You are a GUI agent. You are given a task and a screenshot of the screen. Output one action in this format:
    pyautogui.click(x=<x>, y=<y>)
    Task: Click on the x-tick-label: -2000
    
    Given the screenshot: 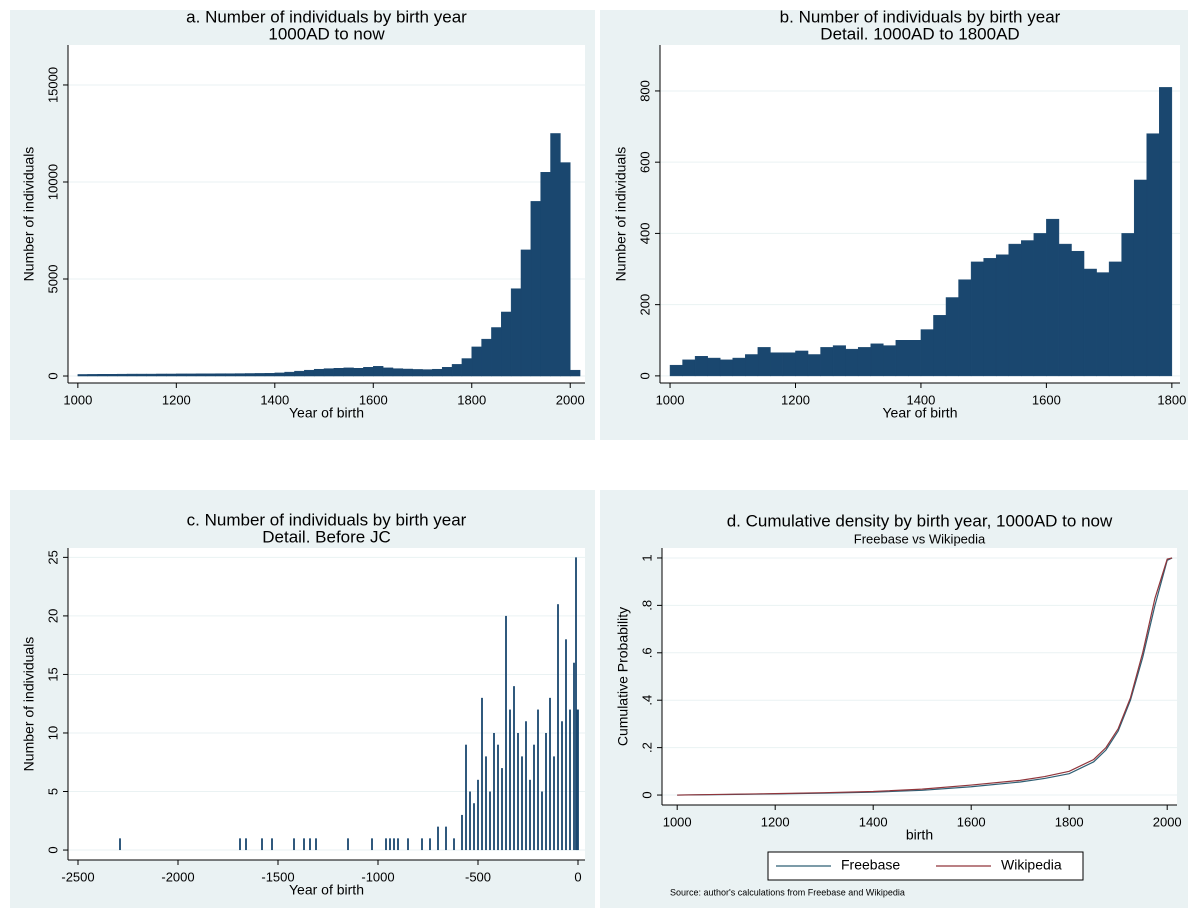 What is the action you would take?
    pyautogui.click(x=177, y=876)
    